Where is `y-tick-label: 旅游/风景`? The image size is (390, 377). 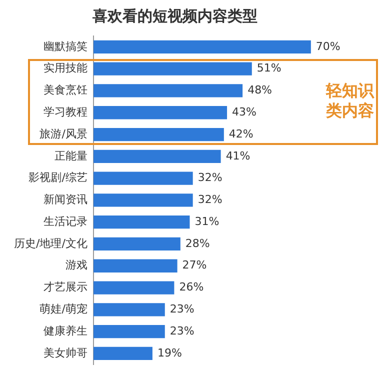 y-tick-label: 旅游/风景 is located at coordinates (64, 133).